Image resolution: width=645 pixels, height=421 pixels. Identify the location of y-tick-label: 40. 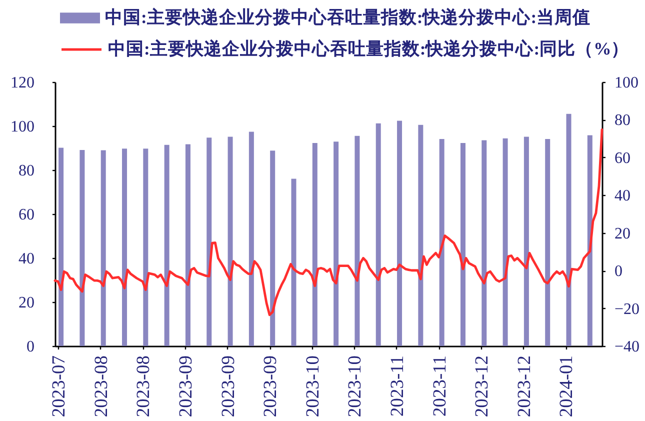
(26, 259).